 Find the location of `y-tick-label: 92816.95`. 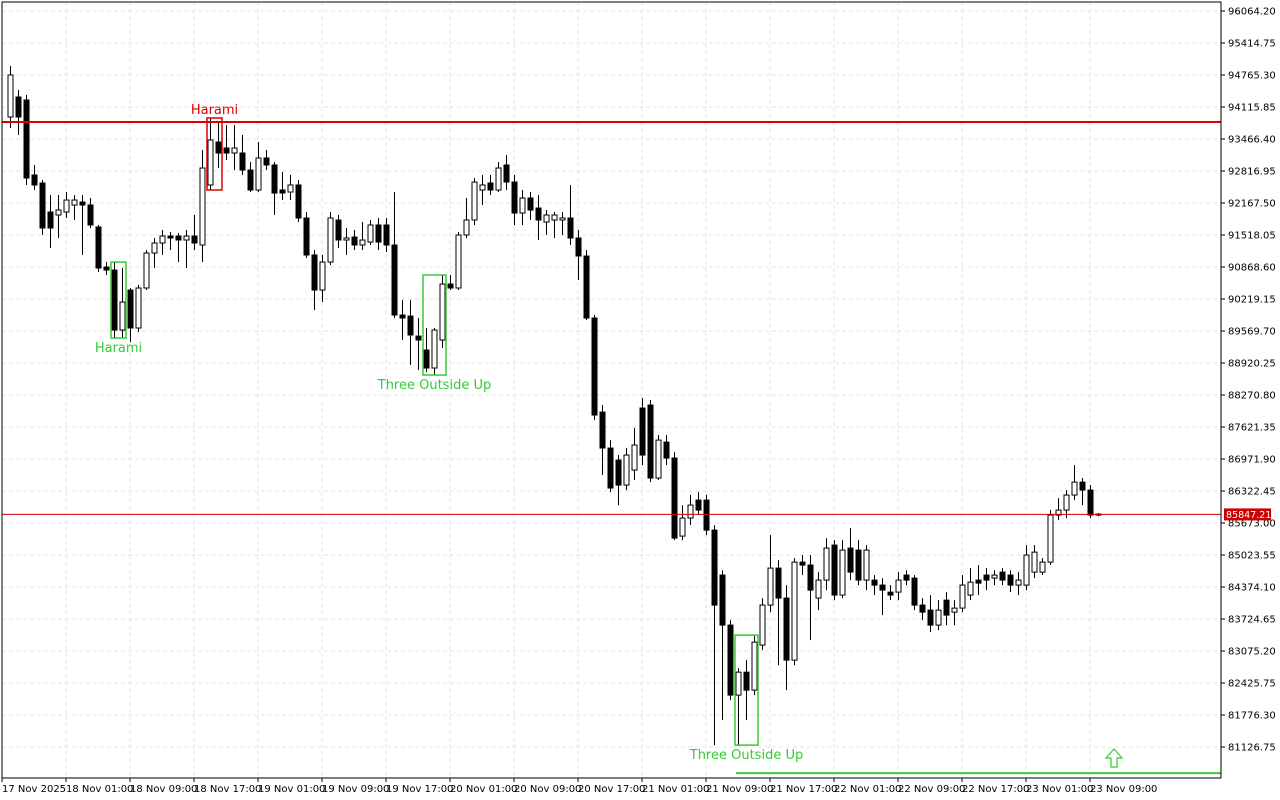

y-tick-label: 92816.95 is located at coordinates (1252, 172).